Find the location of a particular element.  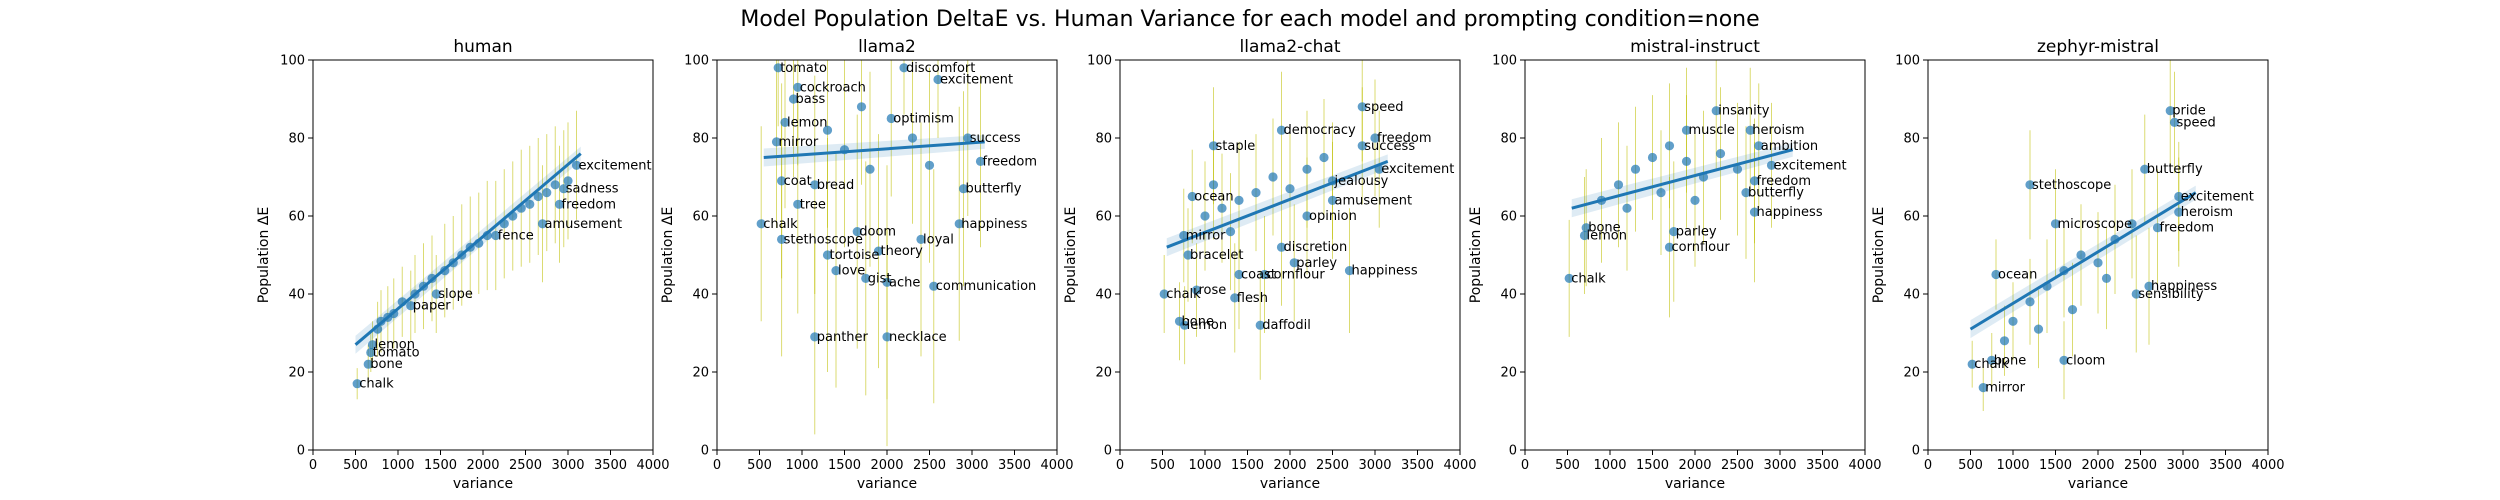

point-label: coat is located at coordinates (798, 181).